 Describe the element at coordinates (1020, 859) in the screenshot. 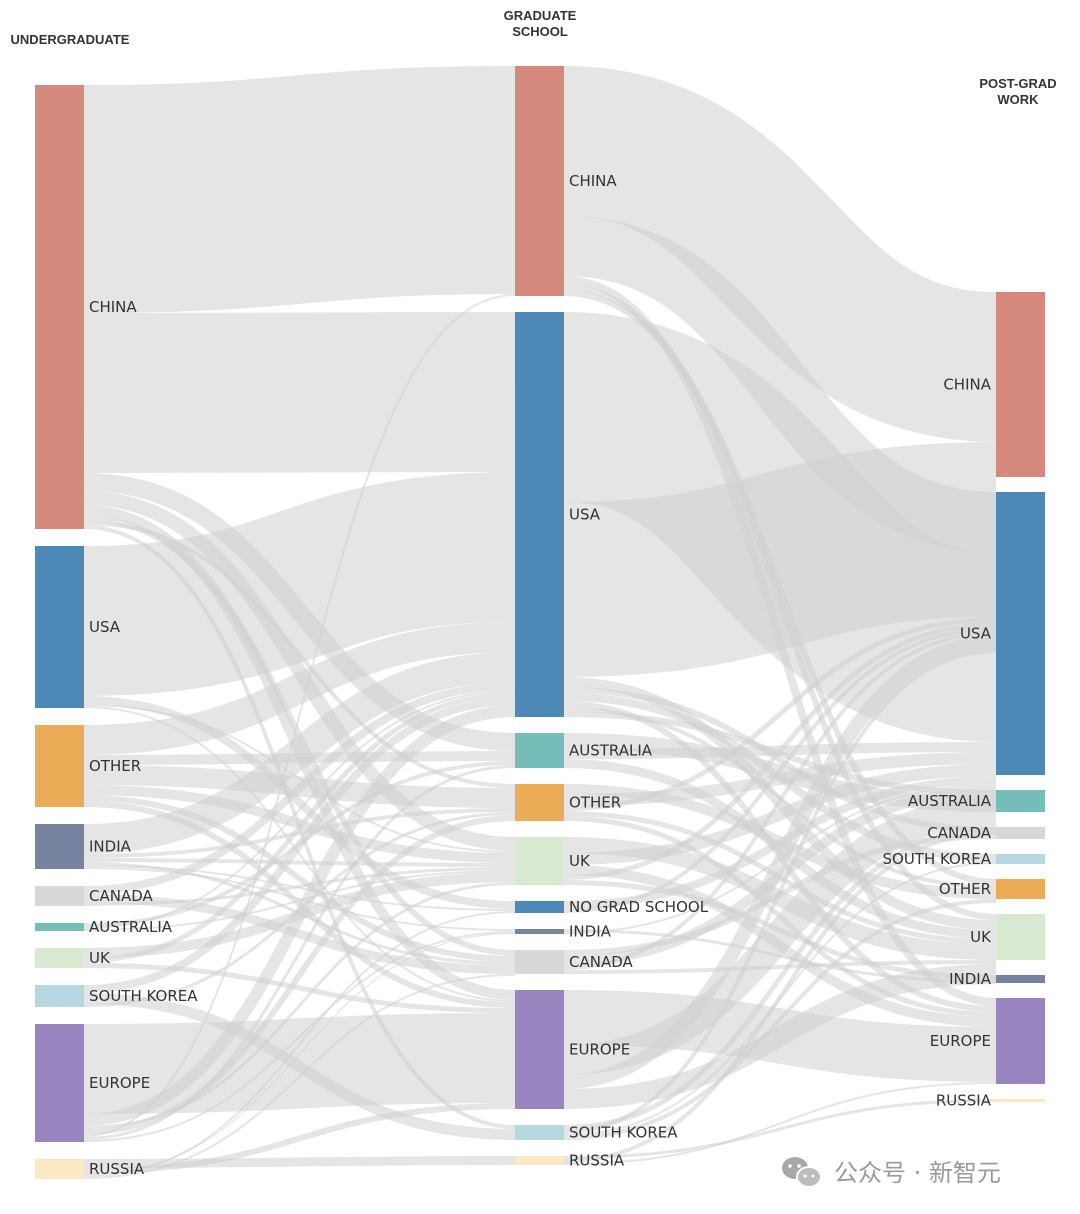

I see `node-pg_southkorea` at that location.